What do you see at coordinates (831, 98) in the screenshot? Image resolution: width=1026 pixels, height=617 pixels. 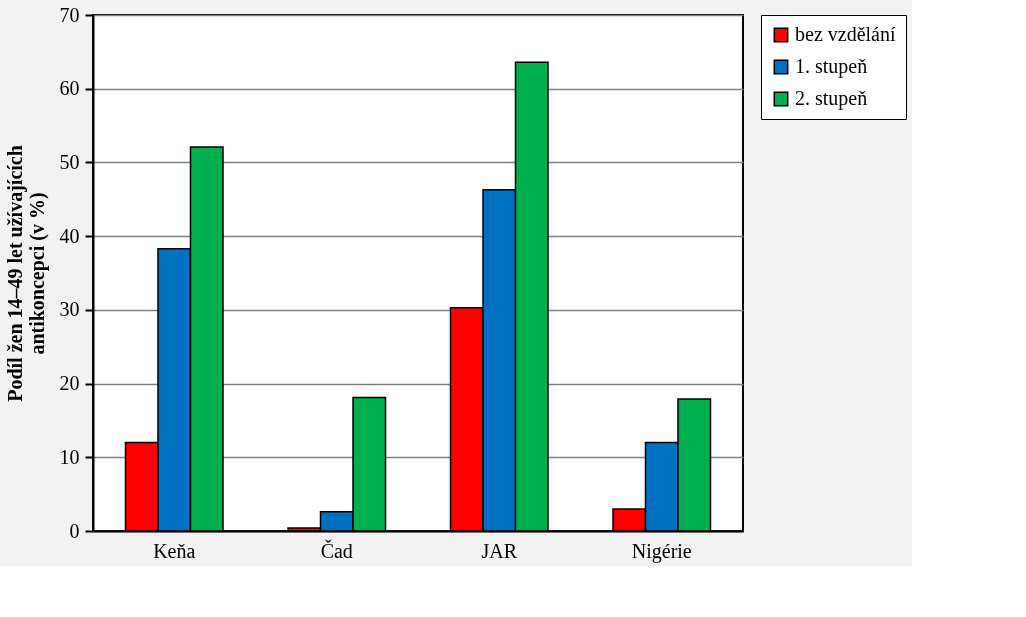 I see `legend-label: 2. stupeň` at bounding box center [831, 98].